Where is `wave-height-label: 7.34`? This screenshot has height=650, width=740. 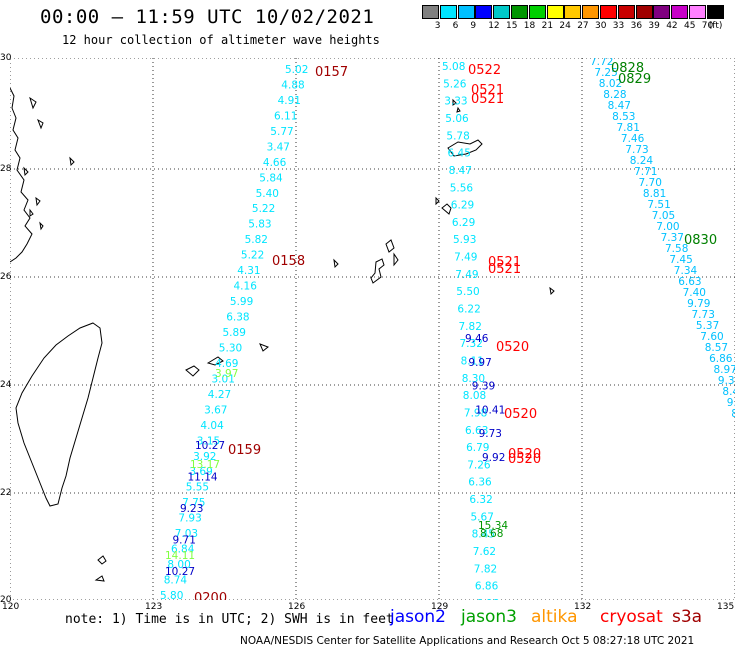 wave-height-label: 7.34 is located at coordinates (686, 271).